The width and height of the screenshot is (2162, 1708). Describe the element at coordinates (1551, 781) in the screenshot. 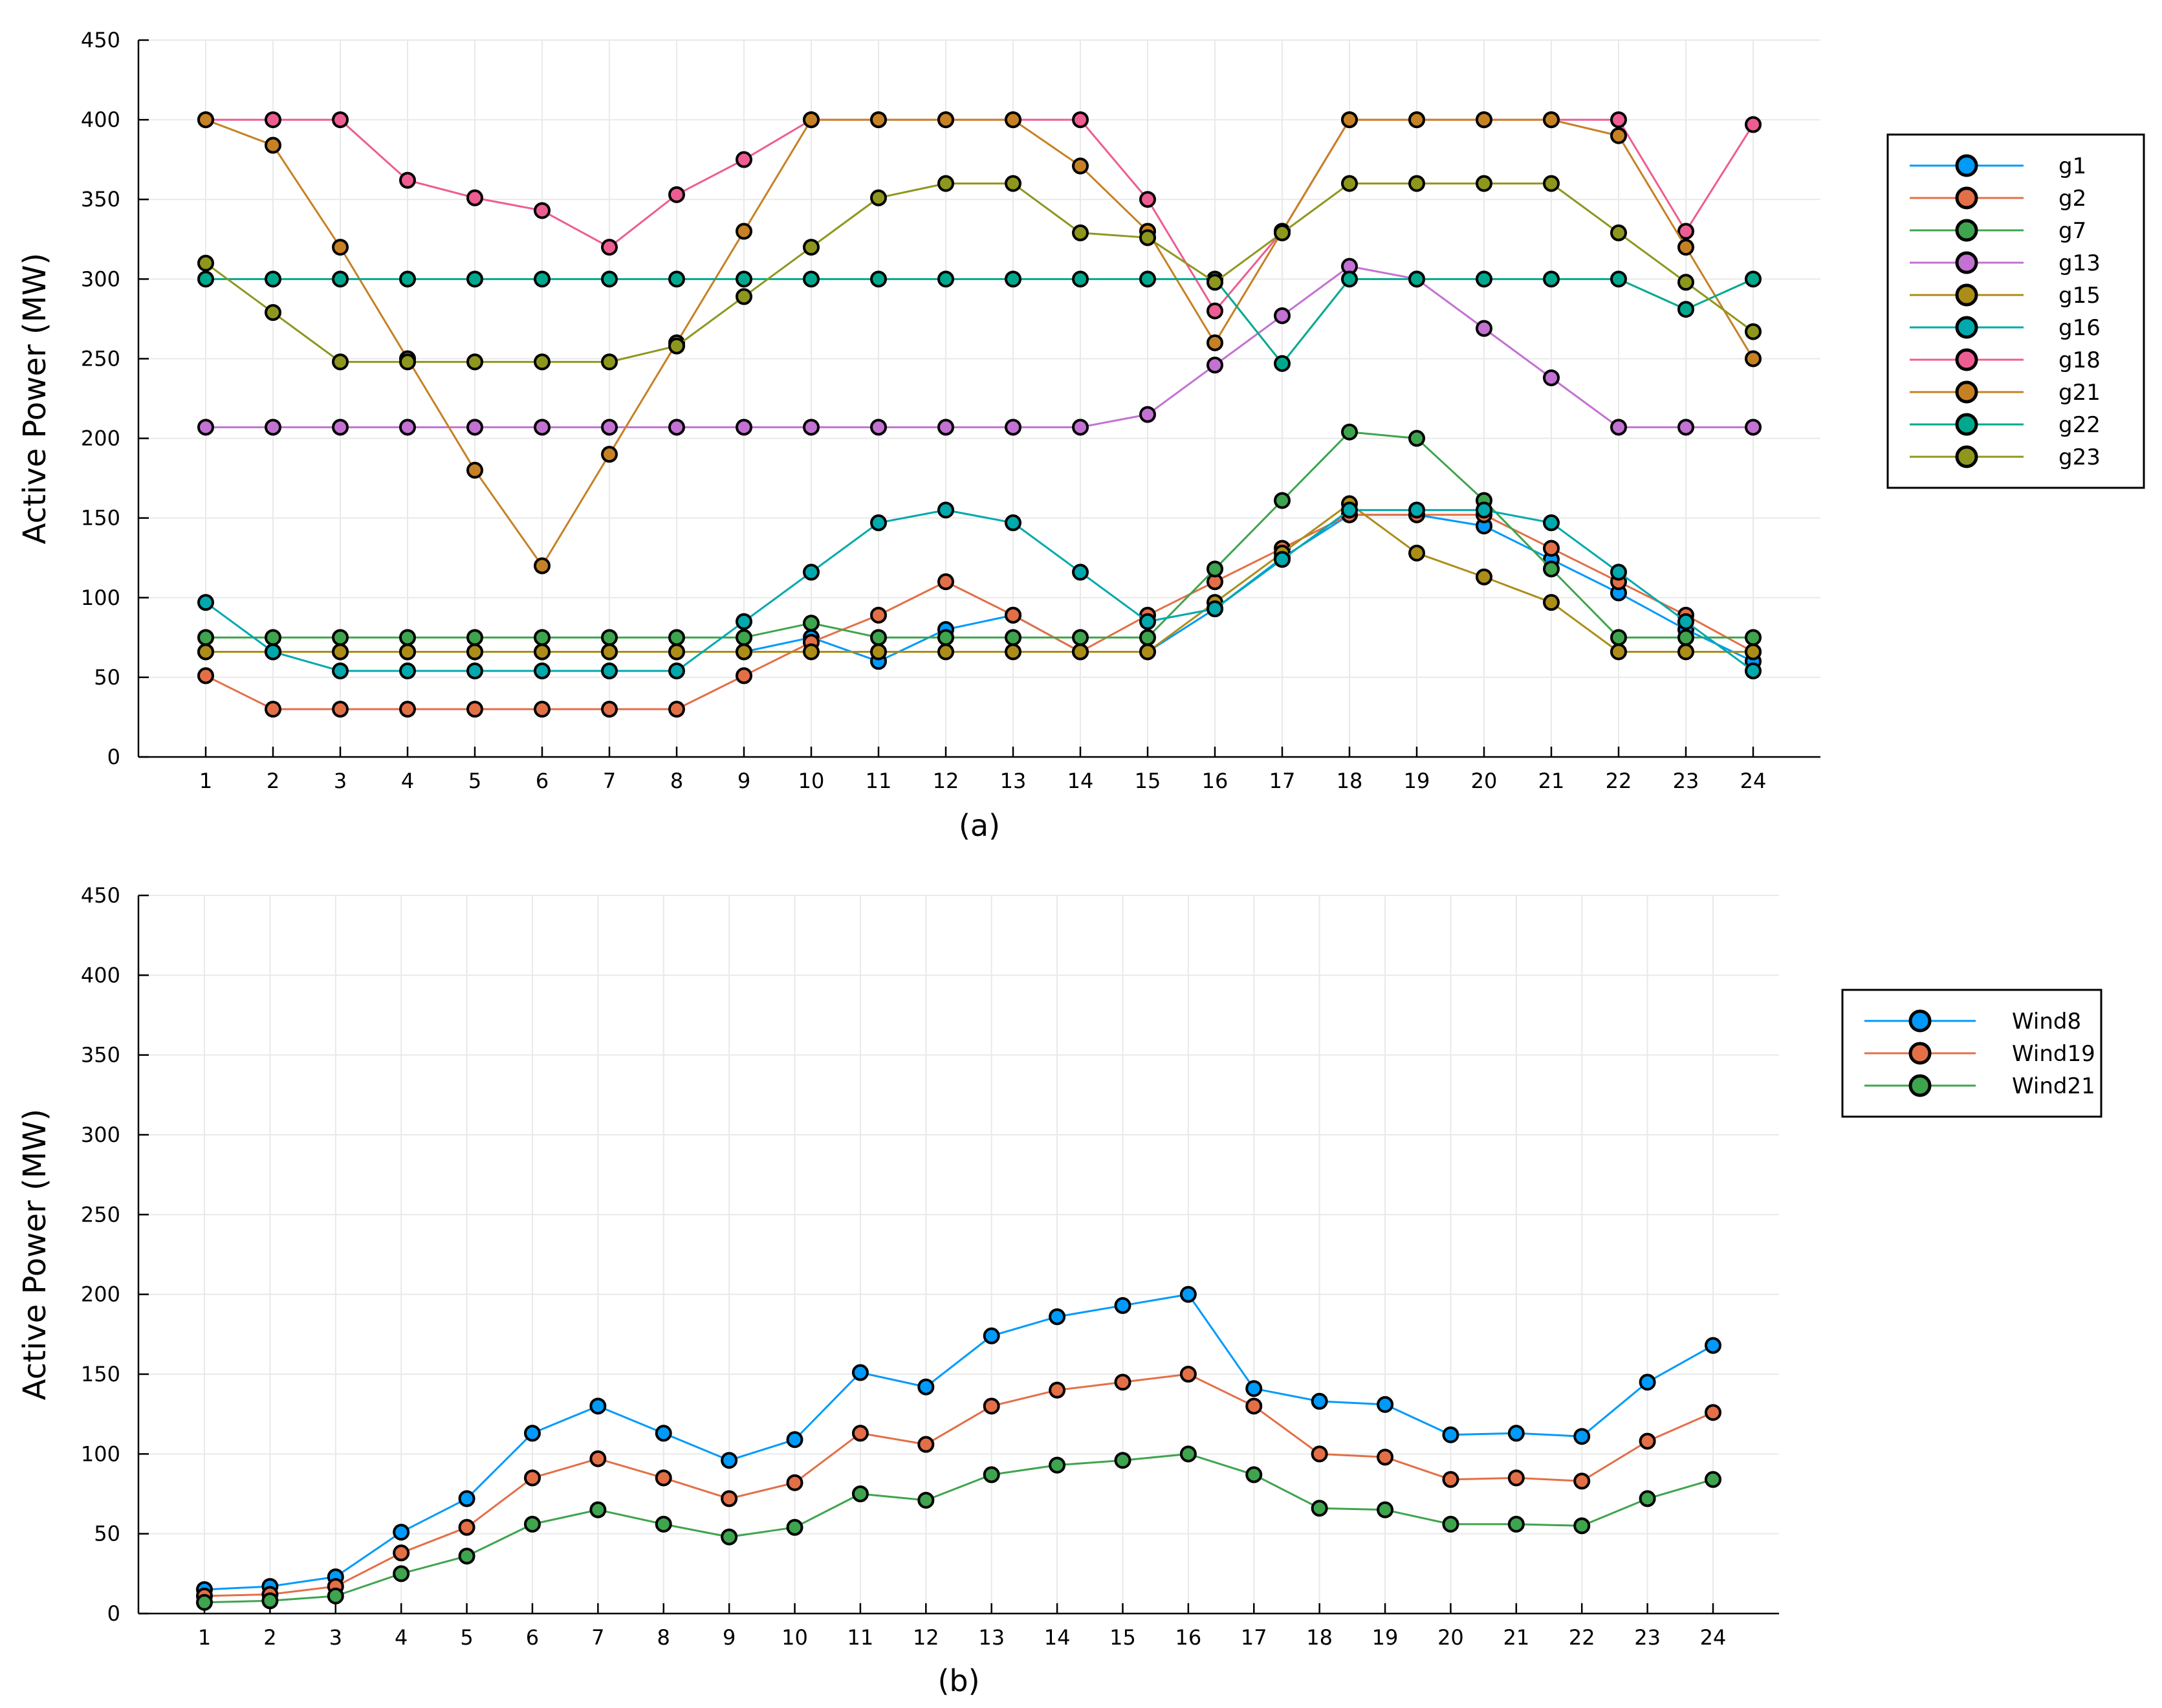

I see `x-tick-label: 21` at that location.